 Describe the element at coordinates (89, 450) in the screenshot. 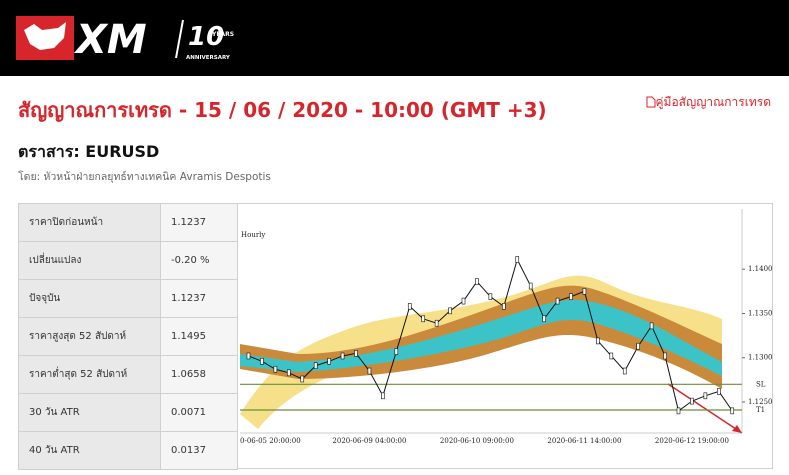

I see `stat-label: 40 วัน ATR` at that location.